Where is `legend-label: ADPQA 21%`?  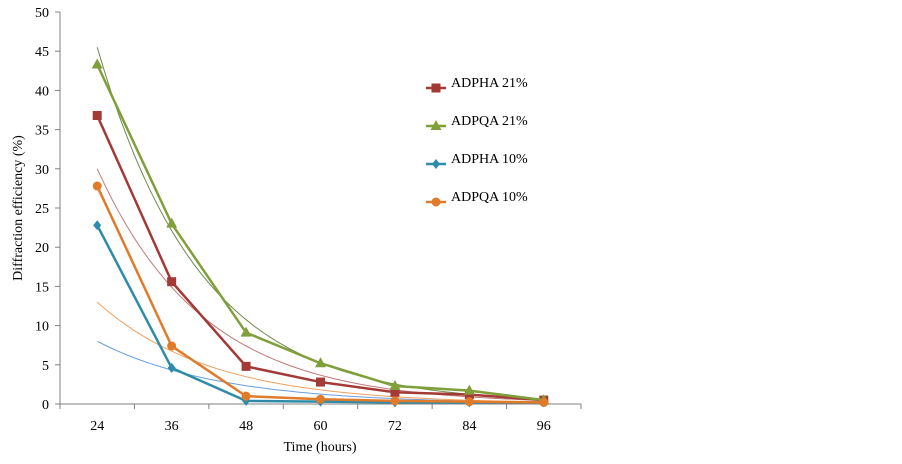
legend-label: ADPQA 21% is located at coordinates (489, 121).